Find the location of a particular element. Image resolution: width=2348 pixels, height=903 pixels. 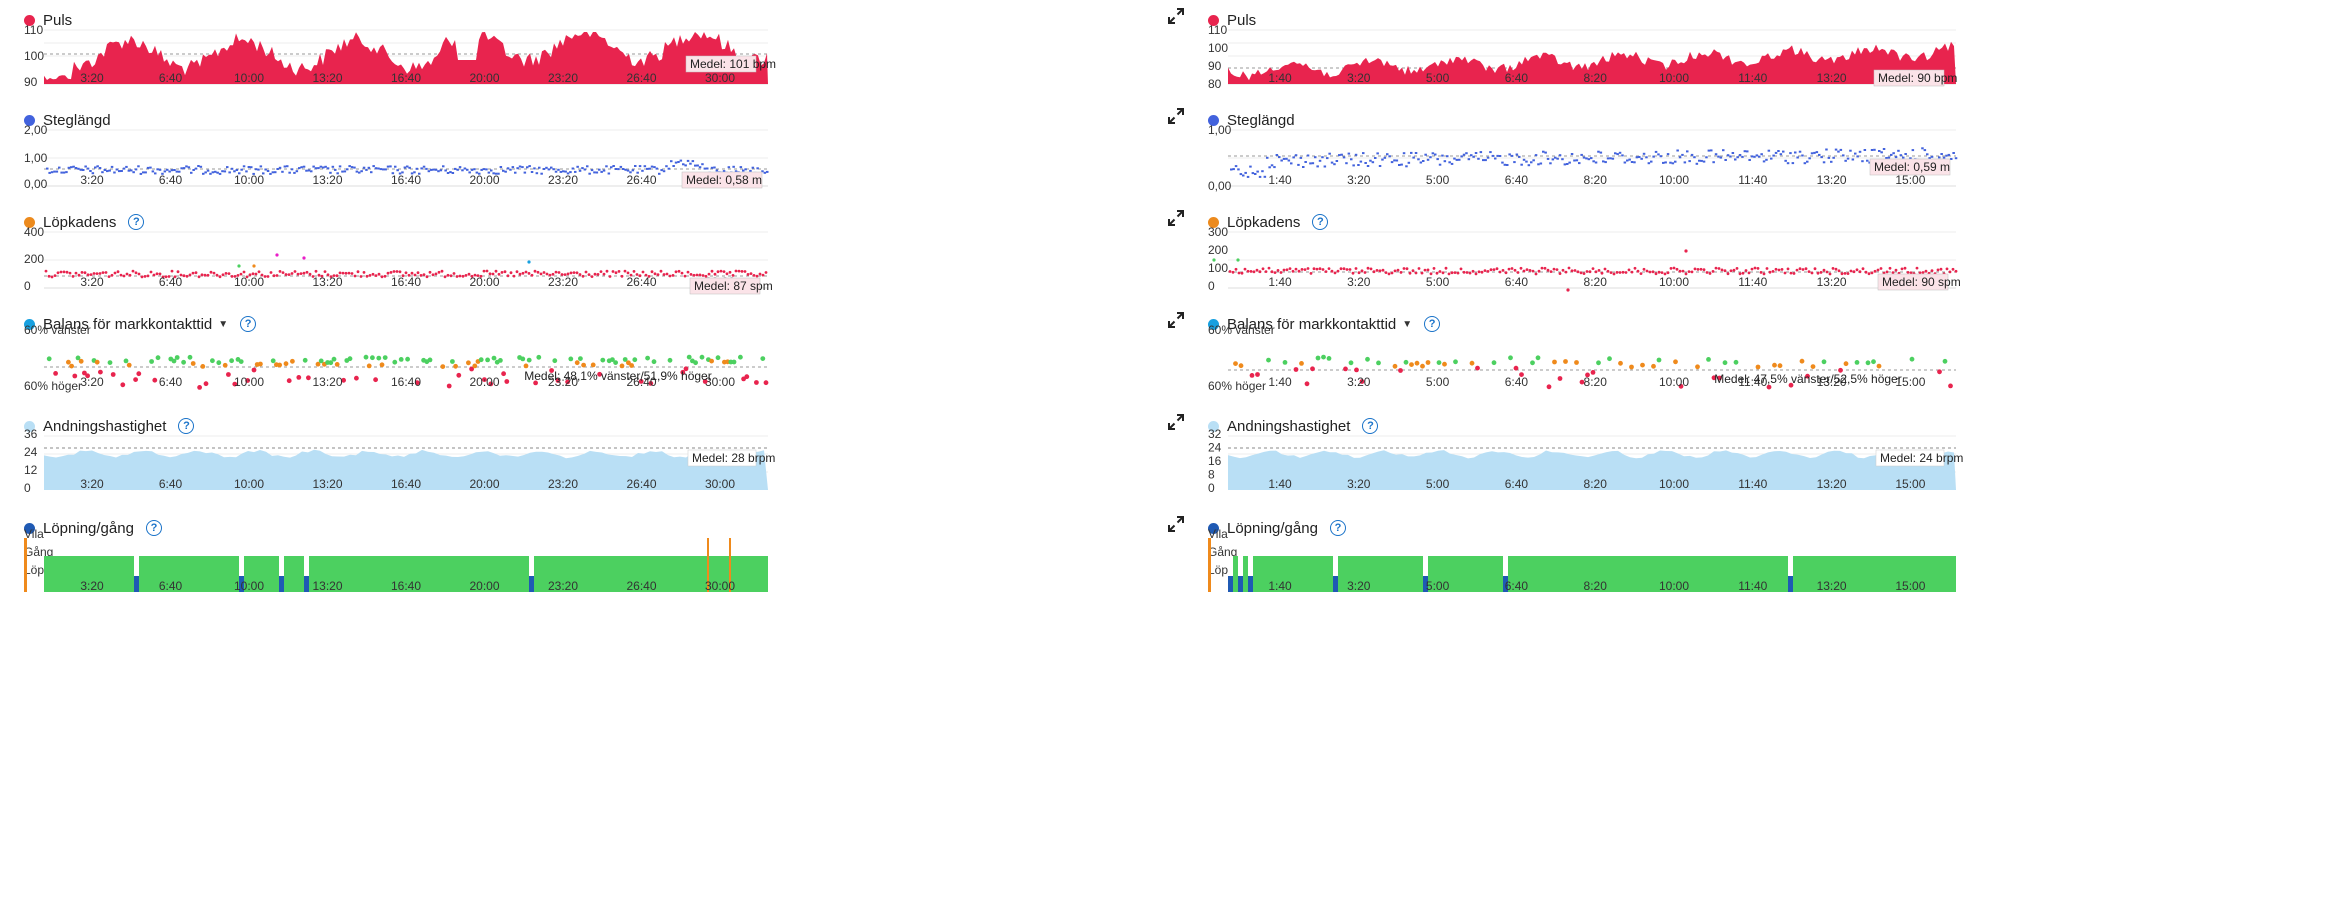

legend-dot is located at coordinates (1213, 528).